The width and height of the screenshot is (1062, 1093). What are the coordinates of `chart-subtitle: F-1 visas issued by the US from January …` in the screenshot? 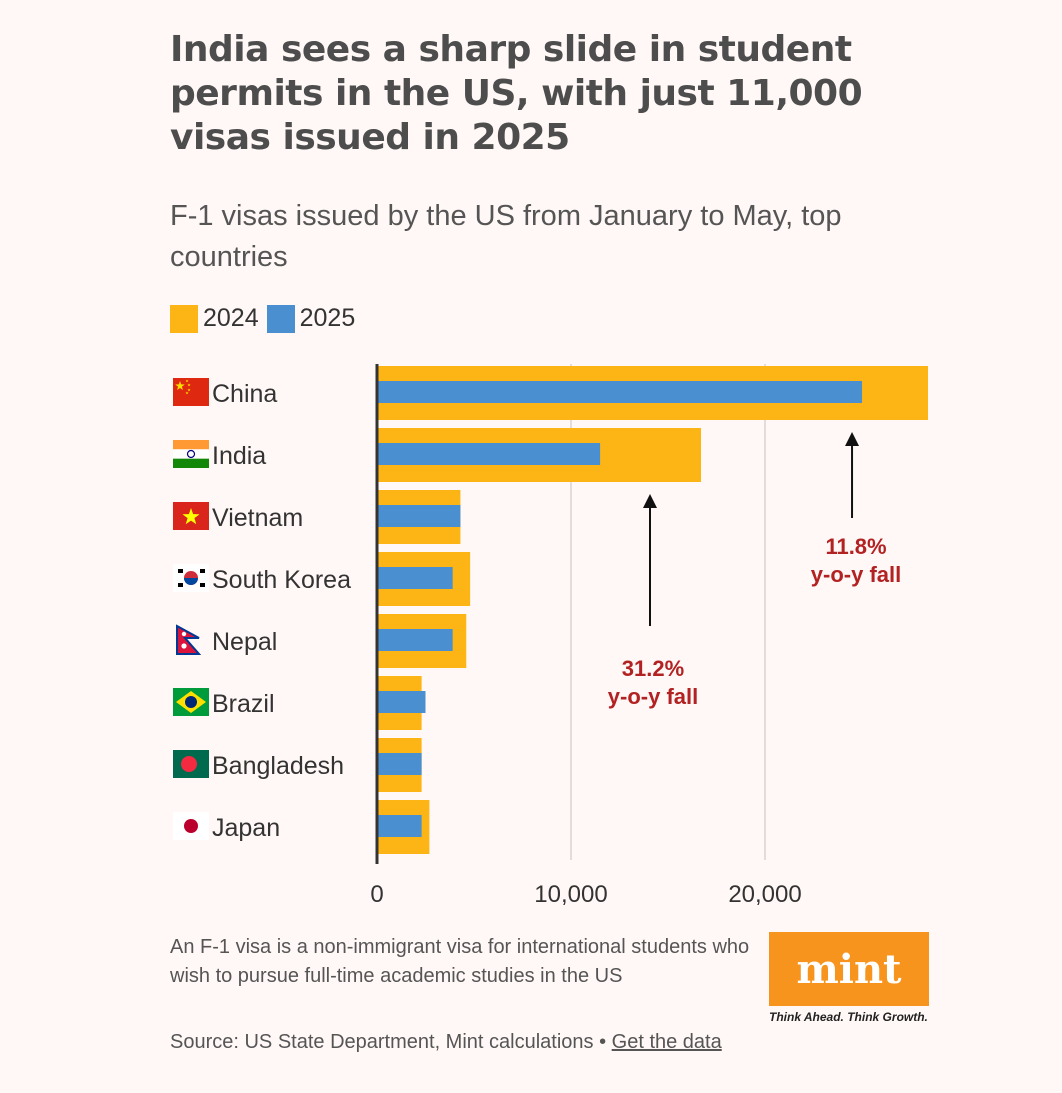 It's located at (506, 236).